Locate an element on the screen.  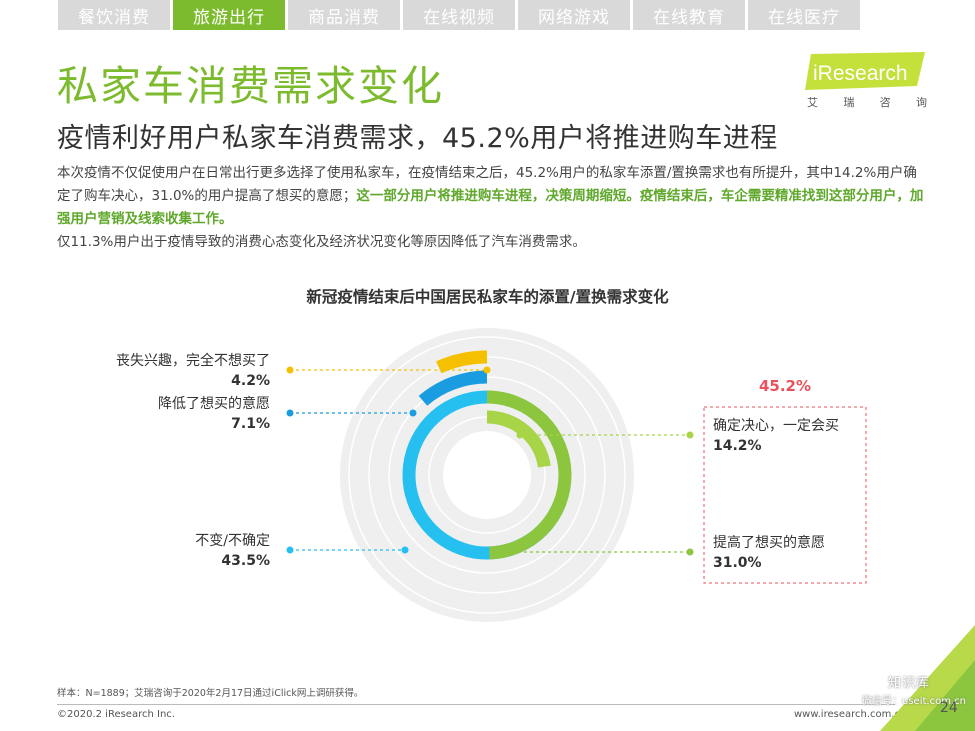
series-label: 丧失兴趣，完全不想买了 is located at coordinates (193, 360).